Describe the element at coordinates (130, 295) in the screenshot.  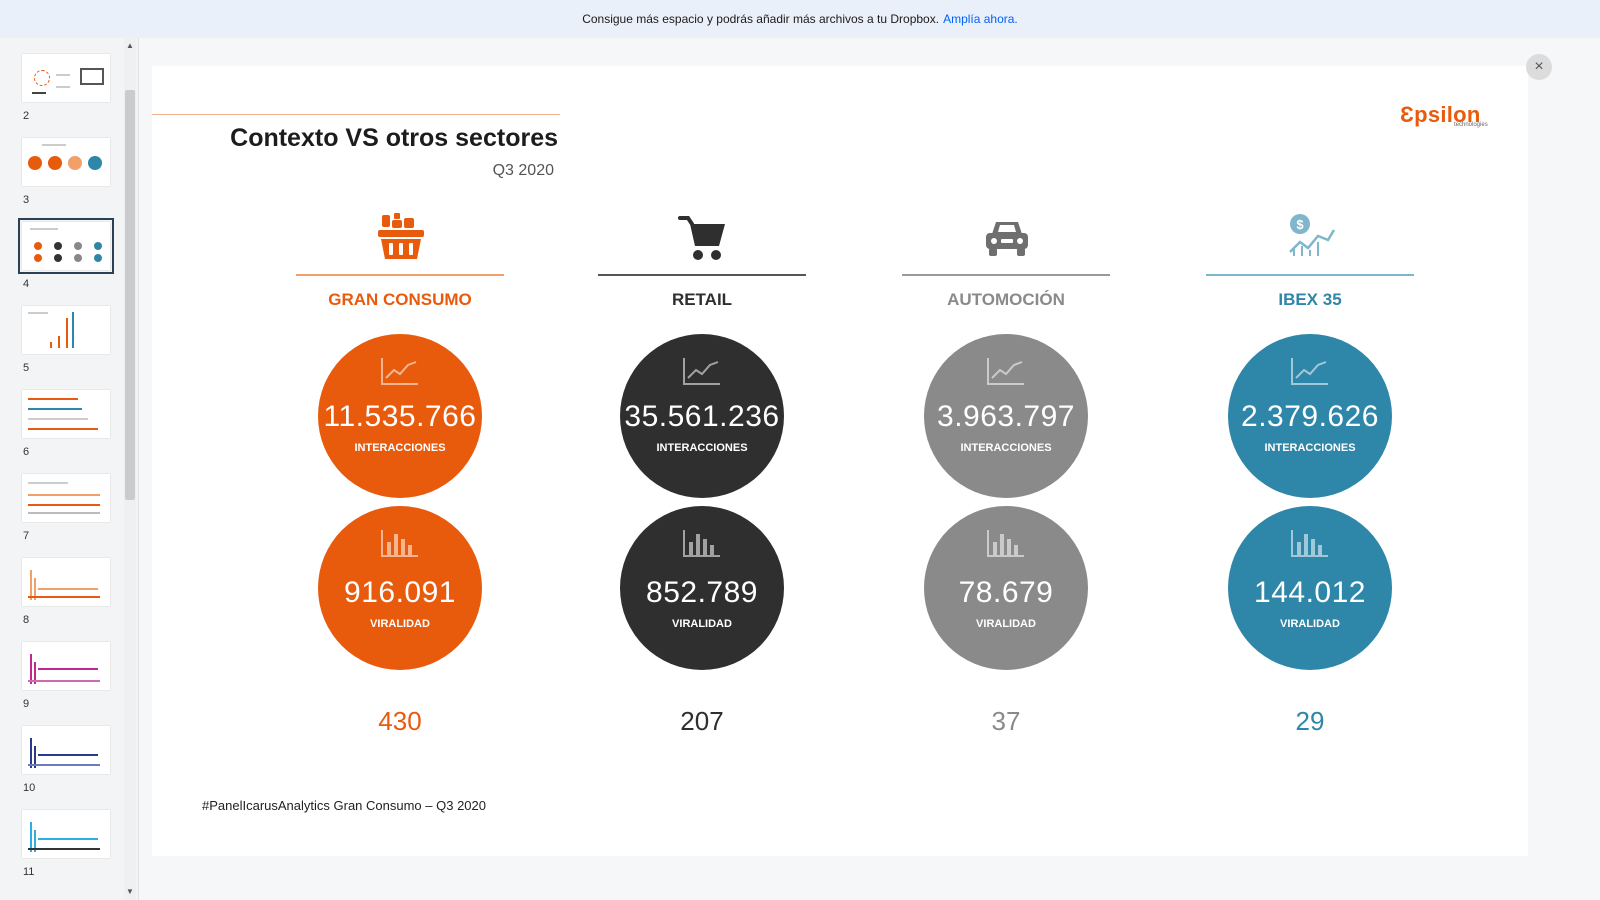
I see `scrollbar-thumb` at that location.